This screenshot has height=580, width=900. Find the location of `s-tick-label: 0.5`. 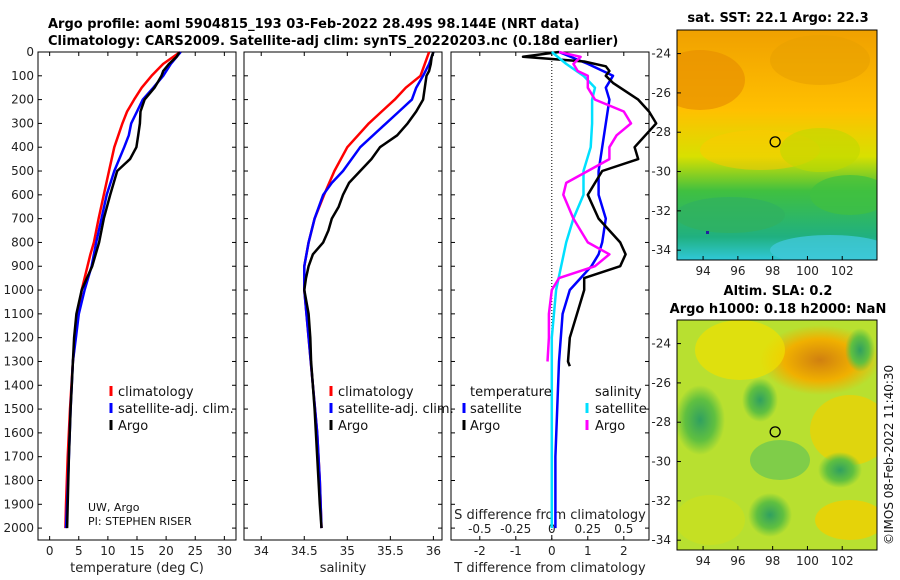

s-tick-label: 0.5 is located at coordinates (623, 529).